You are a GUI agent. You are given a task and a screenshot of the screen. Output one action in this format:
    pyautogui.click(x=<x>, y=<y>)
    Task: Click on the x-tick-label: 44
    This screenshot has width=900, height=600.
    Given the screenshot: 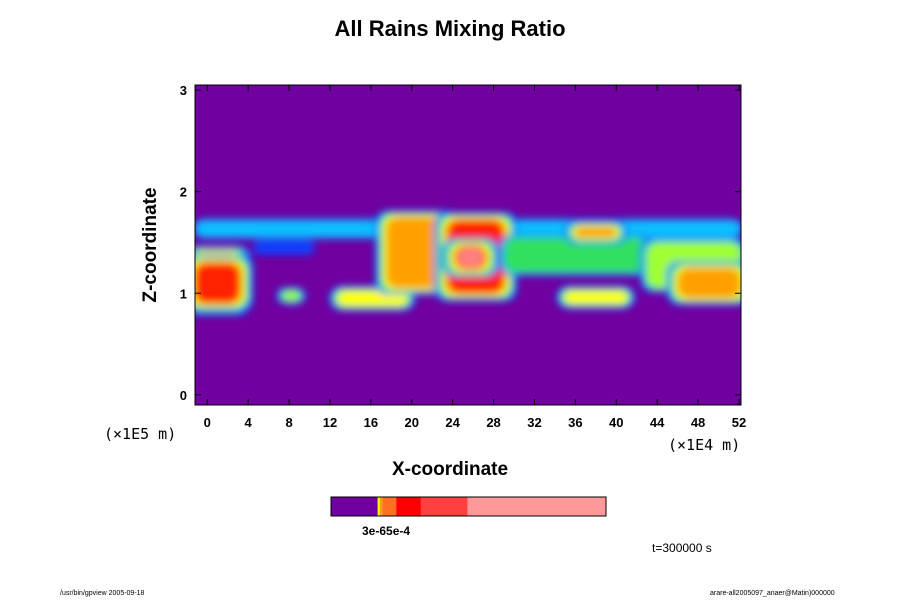 What is the action you would take?
    pyautogui.click(x=657, y=422)
    